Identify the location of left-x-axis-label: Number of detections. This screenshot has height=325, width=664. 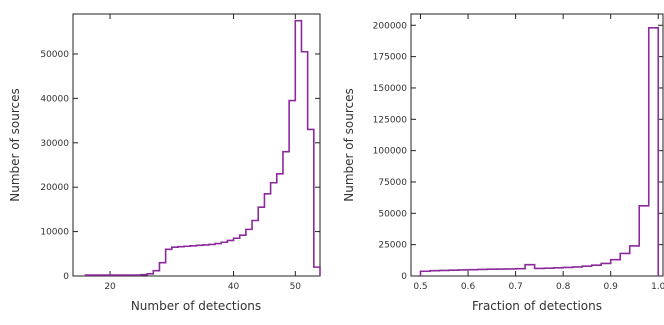
(196, 306).